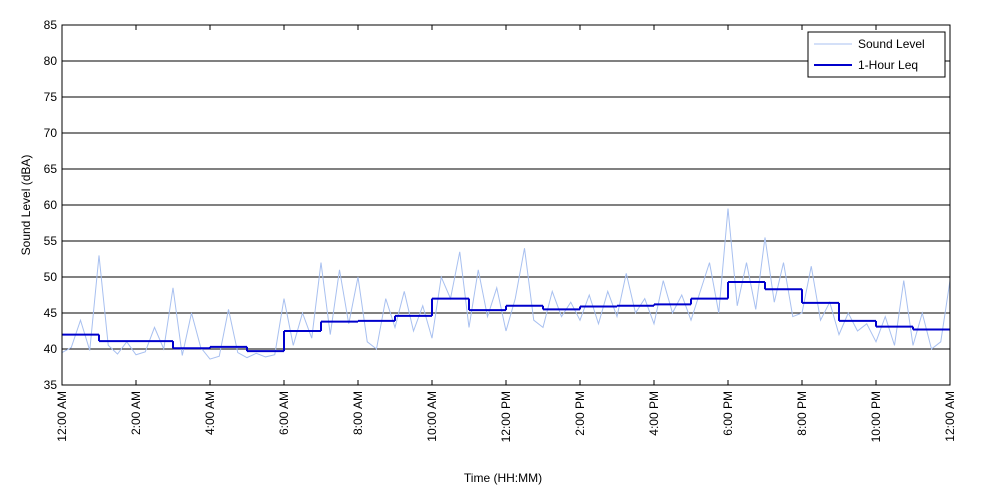  What do you see at coordinates (580, 413) in the screenshot?
I see `x-tick-label: 2:00 PM` at bounding box center [580, 413].